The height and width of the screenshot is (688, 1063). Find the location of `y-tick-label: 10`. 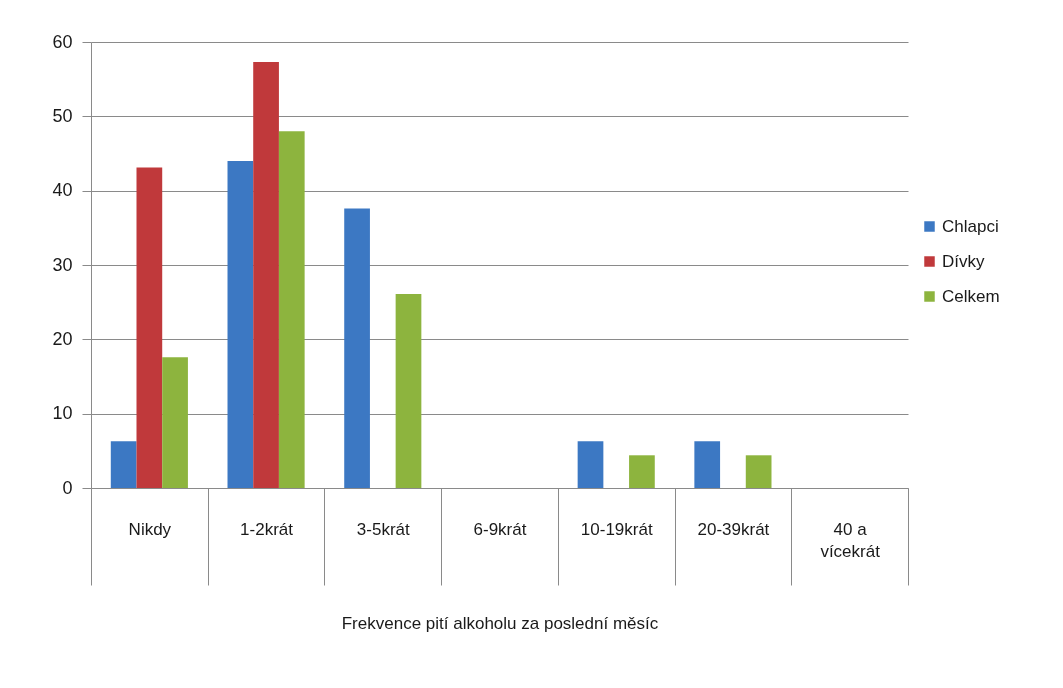

y-tick-label: 10 is located at coordinates (62, 413).